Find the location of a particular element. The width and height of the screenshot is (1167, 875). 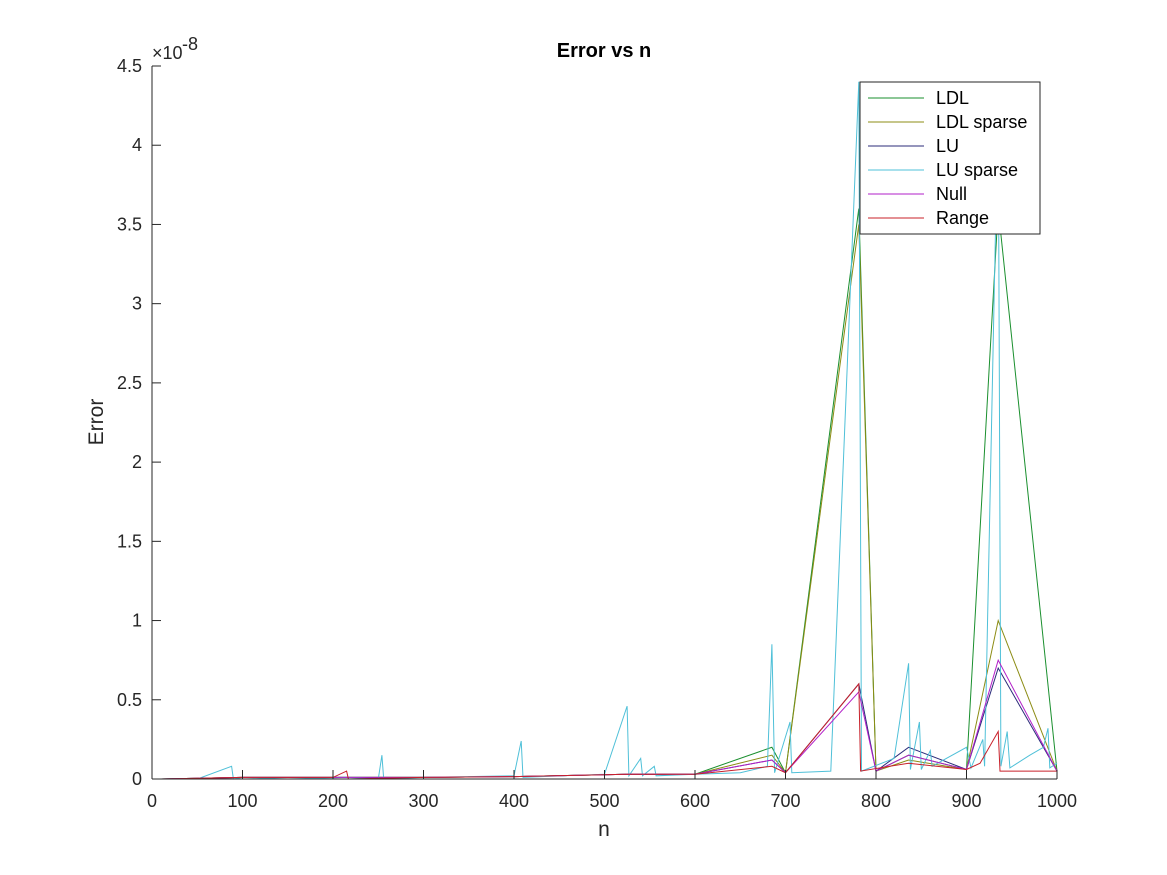

y-tick-label: 3 is located at coordinates (137, 304).